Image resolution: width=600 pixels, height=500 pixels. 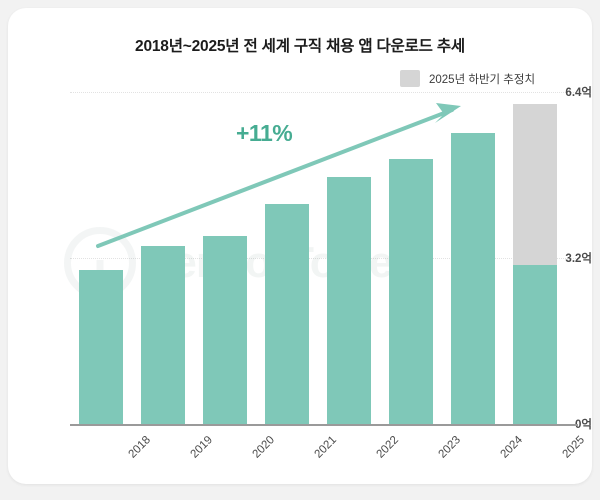 I want to click on x-tick-label-2019: 2019, so click(x=202, y=447).